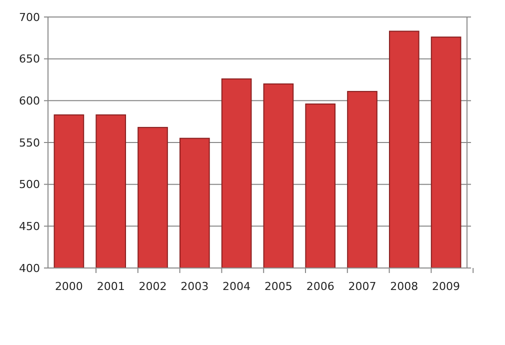 Image resolution: width=505 pixels, height=345 pixels. I want to click on y-tick-label: 550, so click(29, 143).